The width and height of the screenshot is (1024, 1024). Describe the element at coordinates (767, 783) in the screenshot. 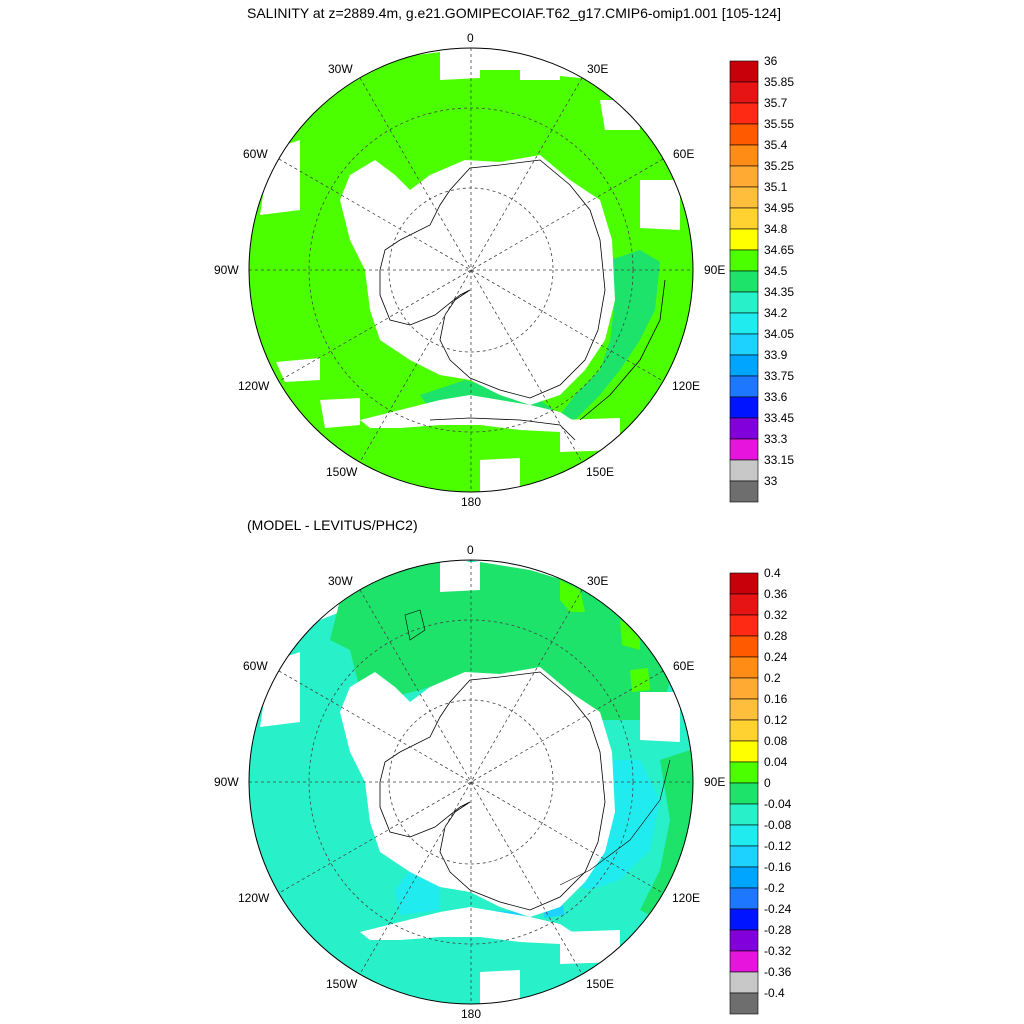

I see `bottom-colorbar-label: 0` at that location.